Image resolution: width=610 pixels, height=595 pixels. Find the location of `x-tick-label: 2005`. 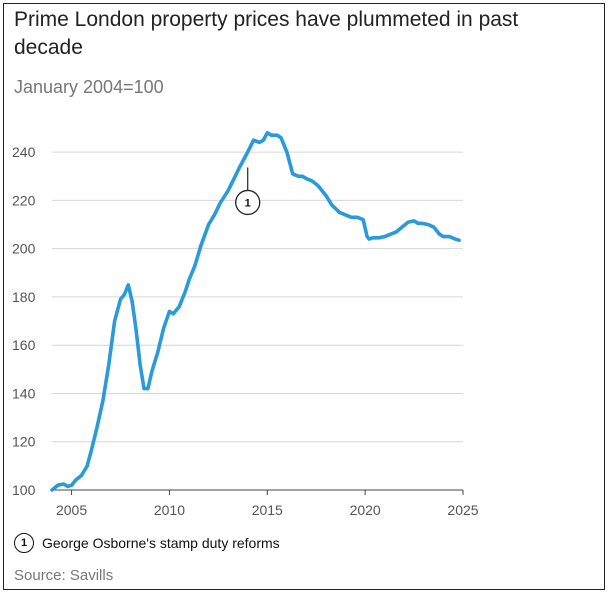

x-tick-label: 2005 is located at coordinates (71, 510).